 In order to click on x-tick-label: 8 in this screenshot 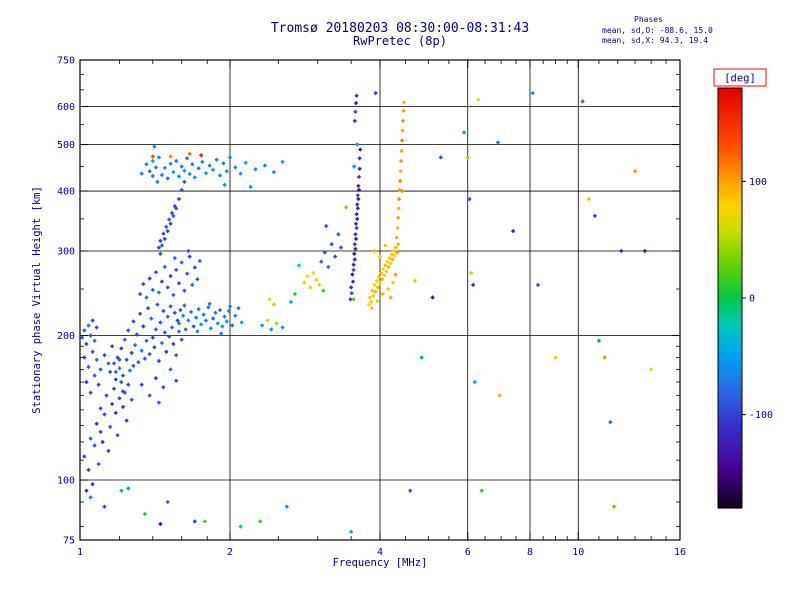, I will do `click(530, 552)`.